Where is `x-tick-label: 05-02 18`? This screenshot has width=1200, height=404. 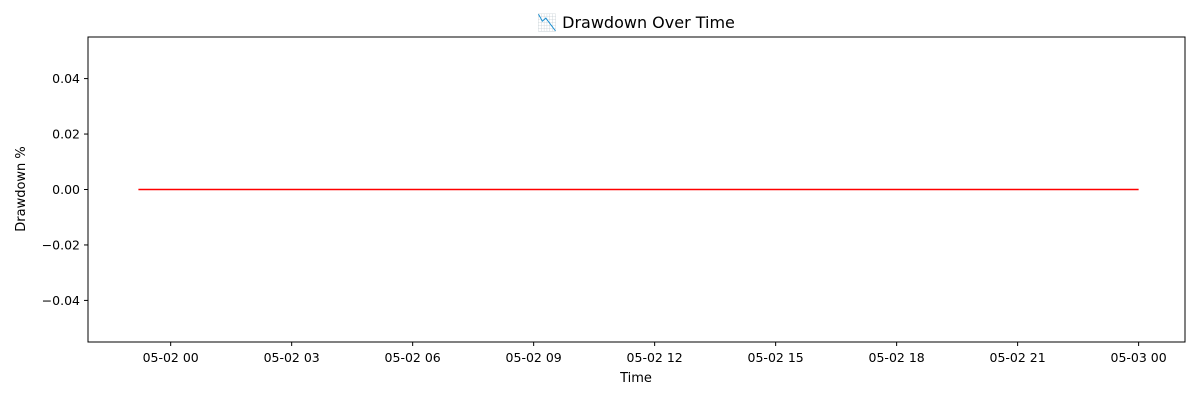 x-tick-label: 05-02 18 is located at coordinates (897, 357).